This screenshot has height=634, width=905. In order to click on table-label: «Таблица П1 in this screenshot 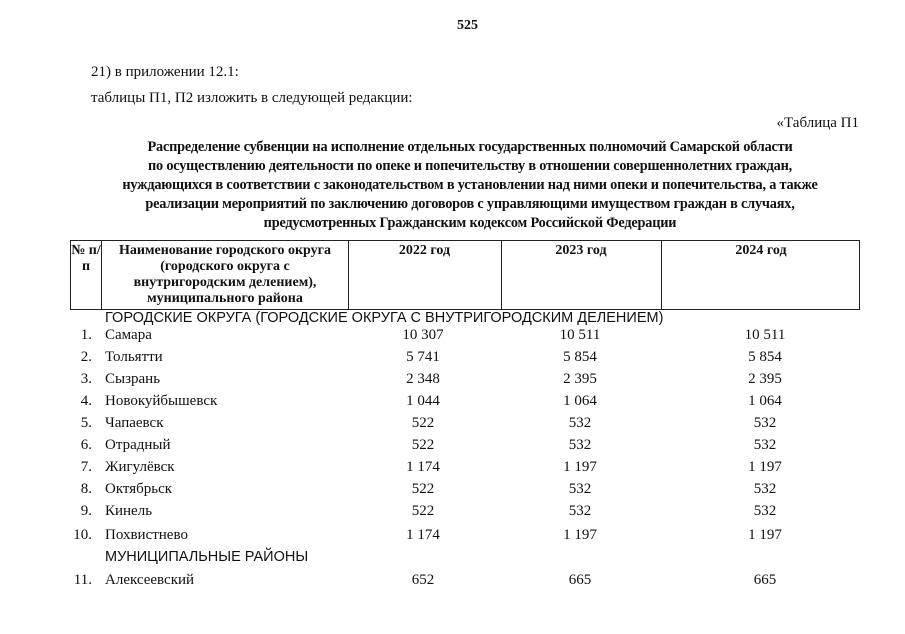, I will do `click(818, 123)`.